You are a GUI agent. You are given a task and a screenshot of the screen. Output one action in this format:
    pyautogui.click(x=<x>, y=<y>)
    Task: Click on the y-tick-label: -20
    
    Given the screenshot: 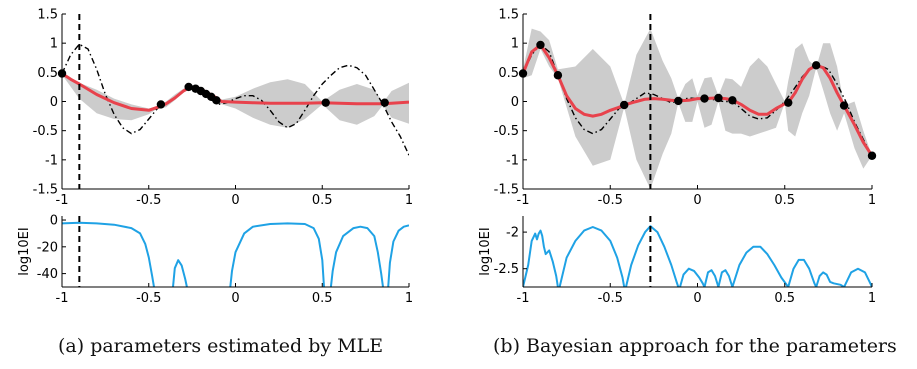 What is the action you would take?
    pyautogui.click(x=47, y=247)
    